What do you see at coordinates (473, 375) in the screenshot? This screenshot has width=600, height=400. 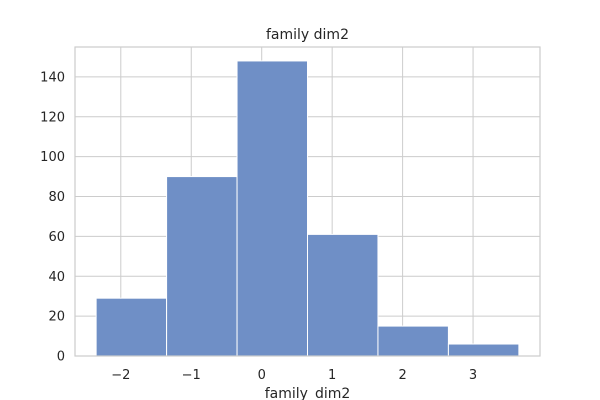 I see `x-tick-label: 3` at bounding box center [473, 375].